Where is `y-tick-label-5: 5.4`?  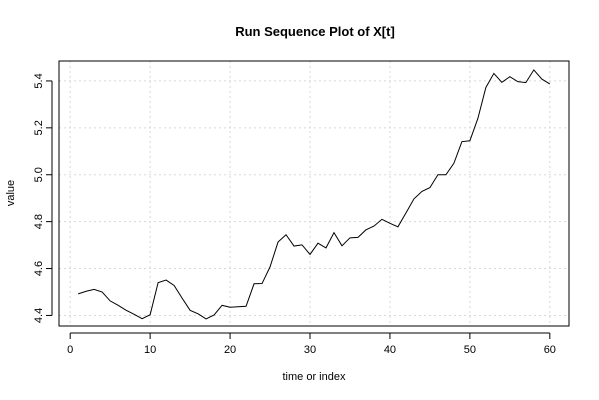 y-tick-label-5: 5.4 is located at coordinates (39, 80).